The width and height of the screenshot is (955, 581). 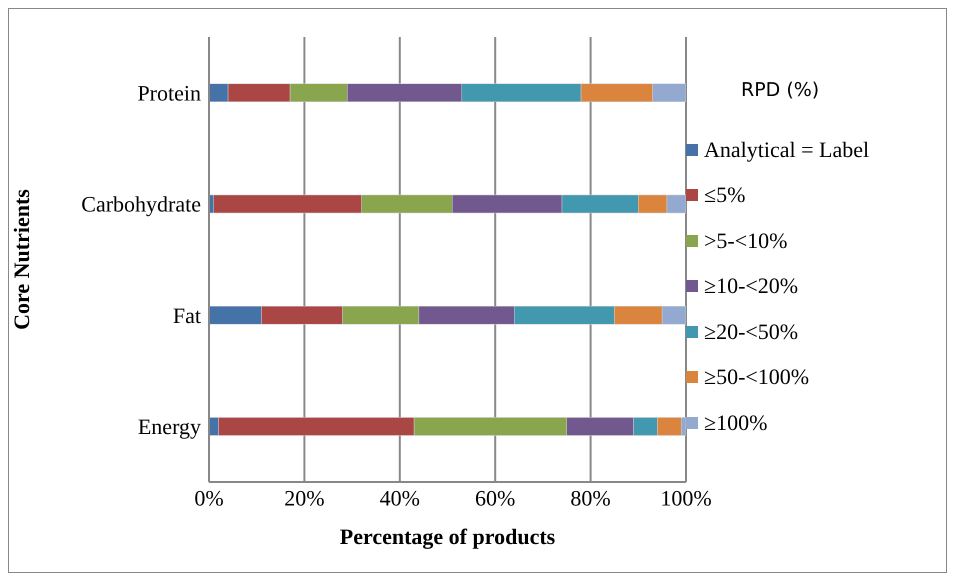 I want to click on y-tick-label: Protein, so click(x=169, y=93).